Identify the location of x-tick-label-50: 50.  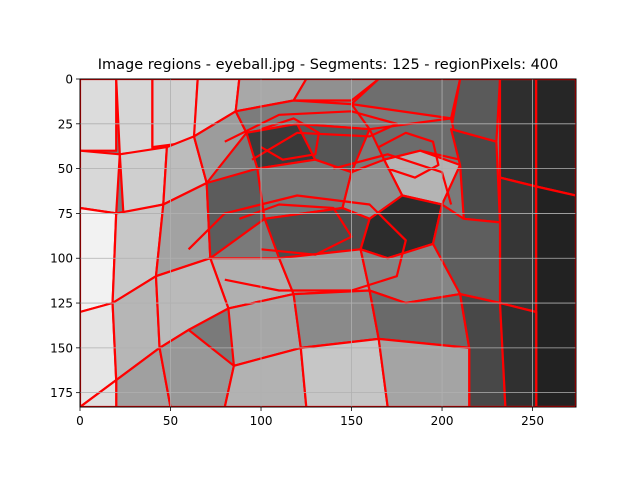
(170, 421).